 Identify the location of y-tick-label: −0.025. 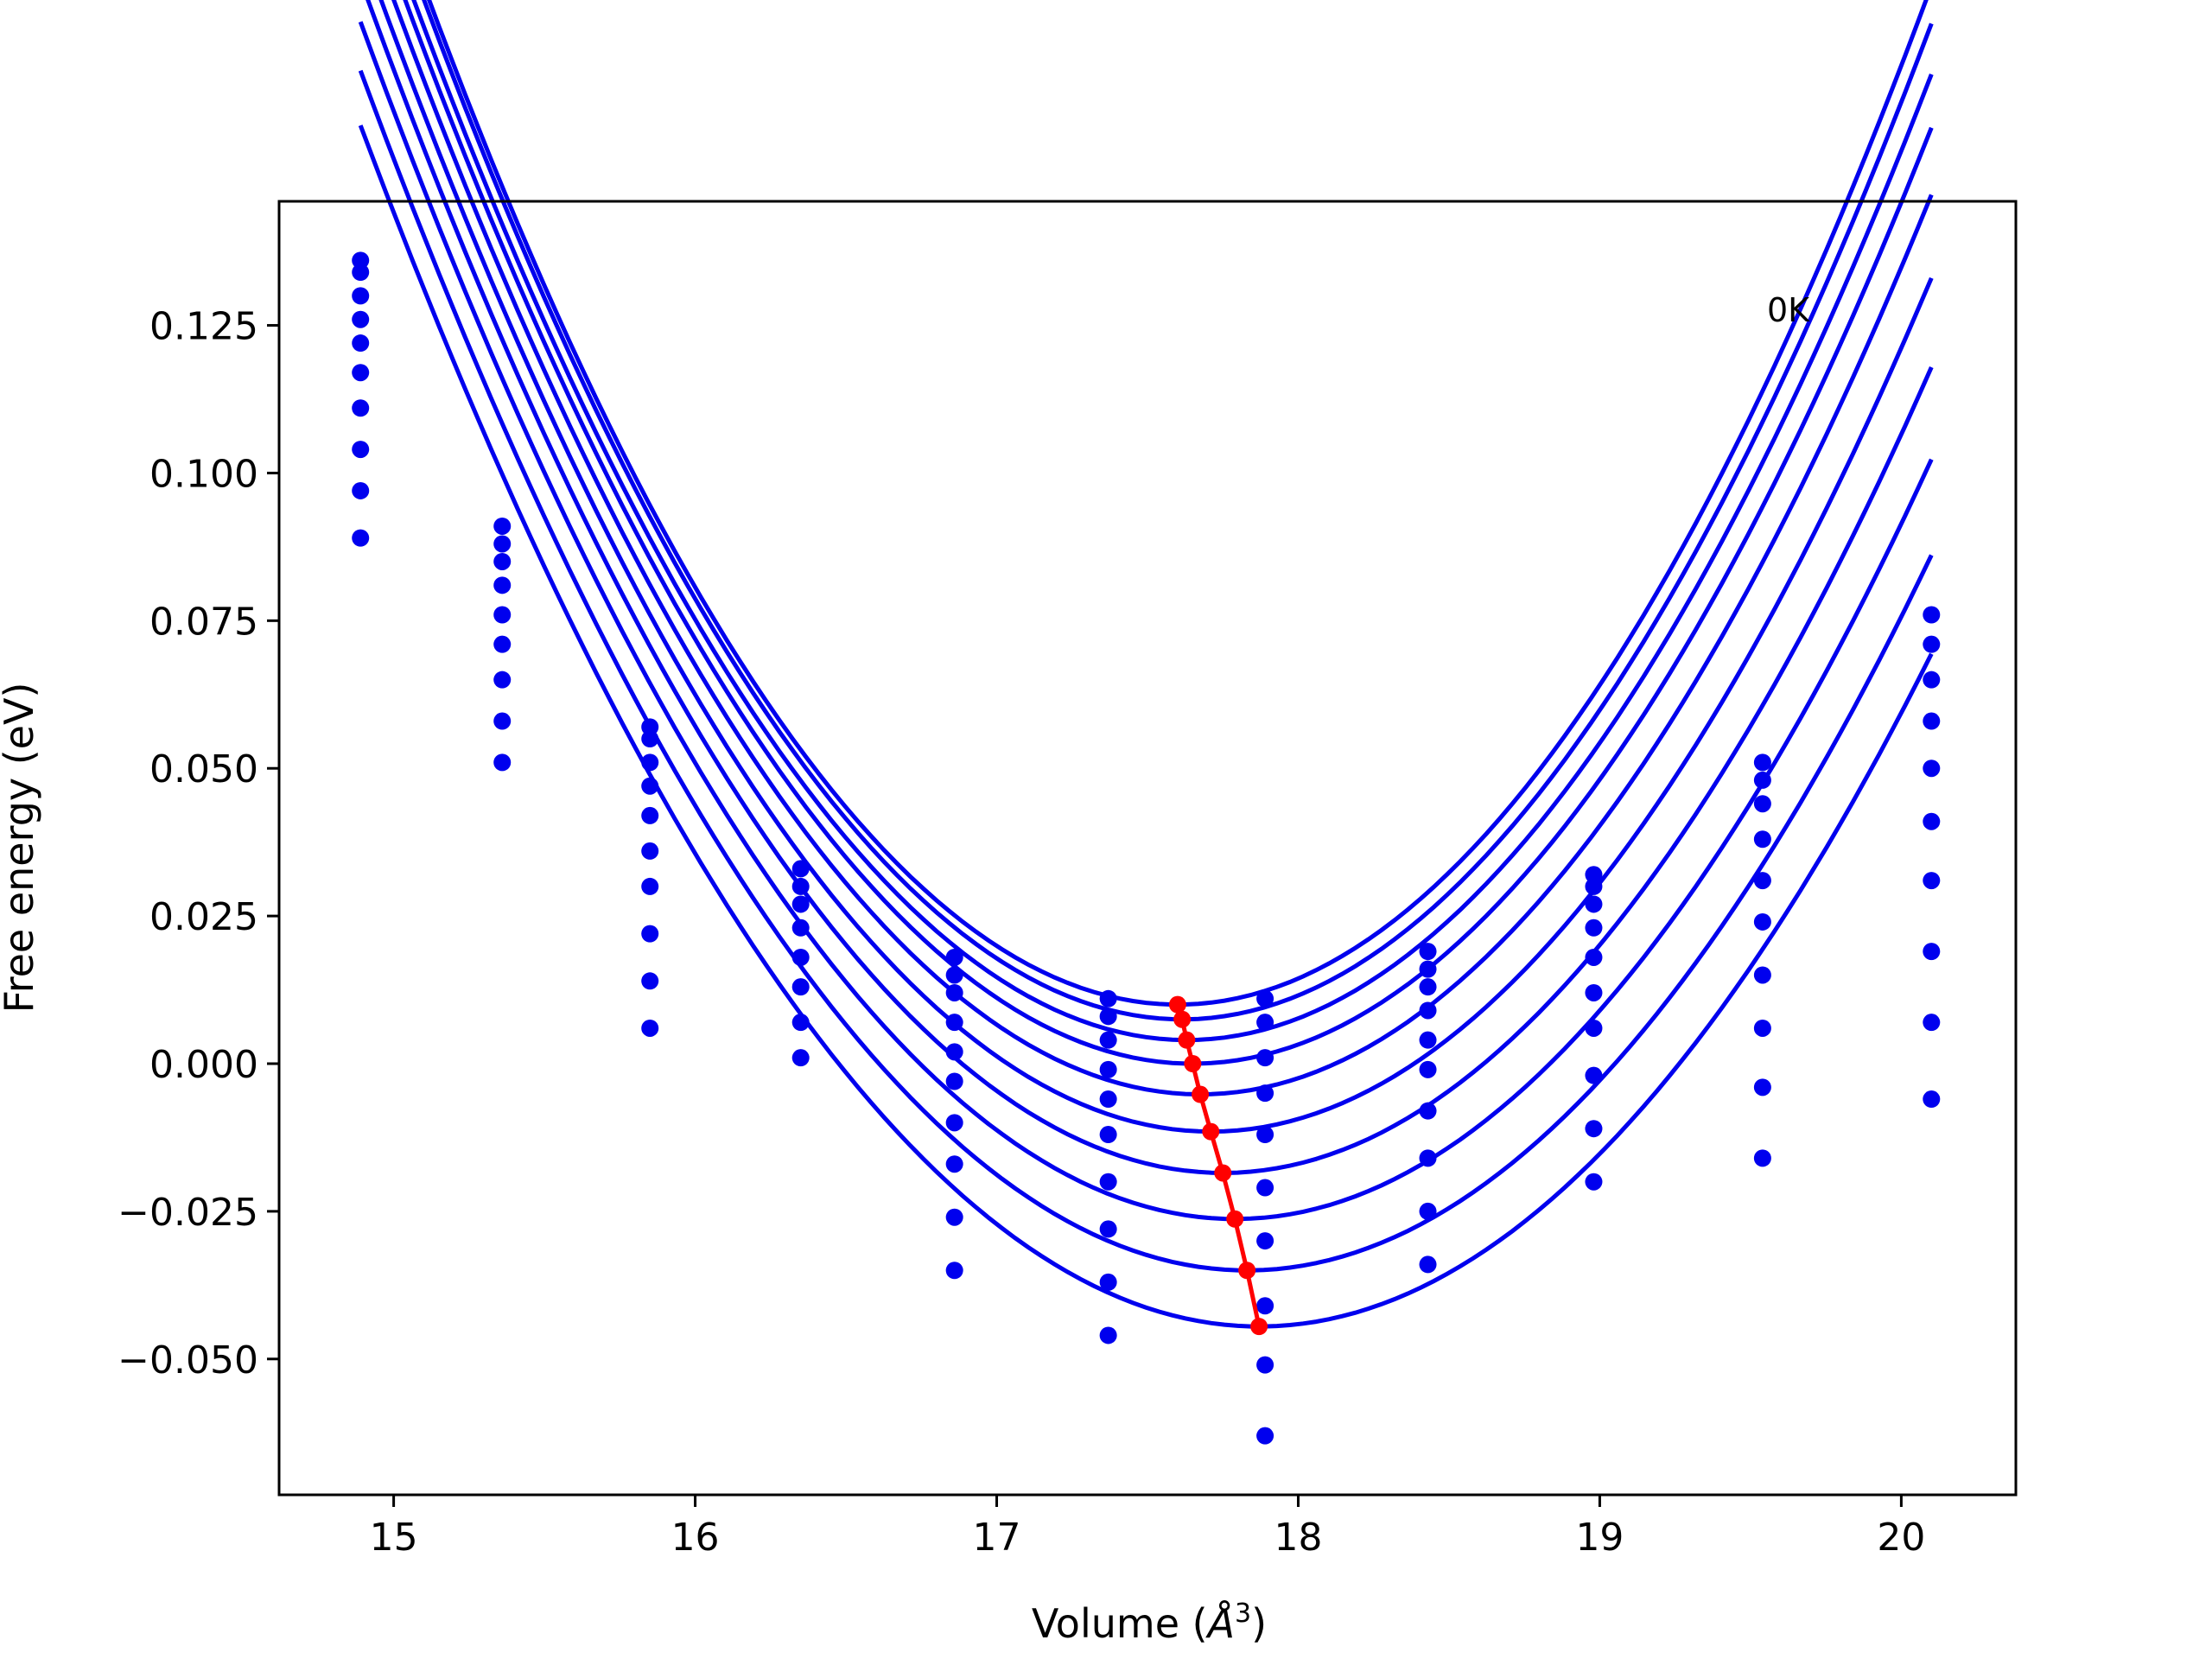
(188, 1213).